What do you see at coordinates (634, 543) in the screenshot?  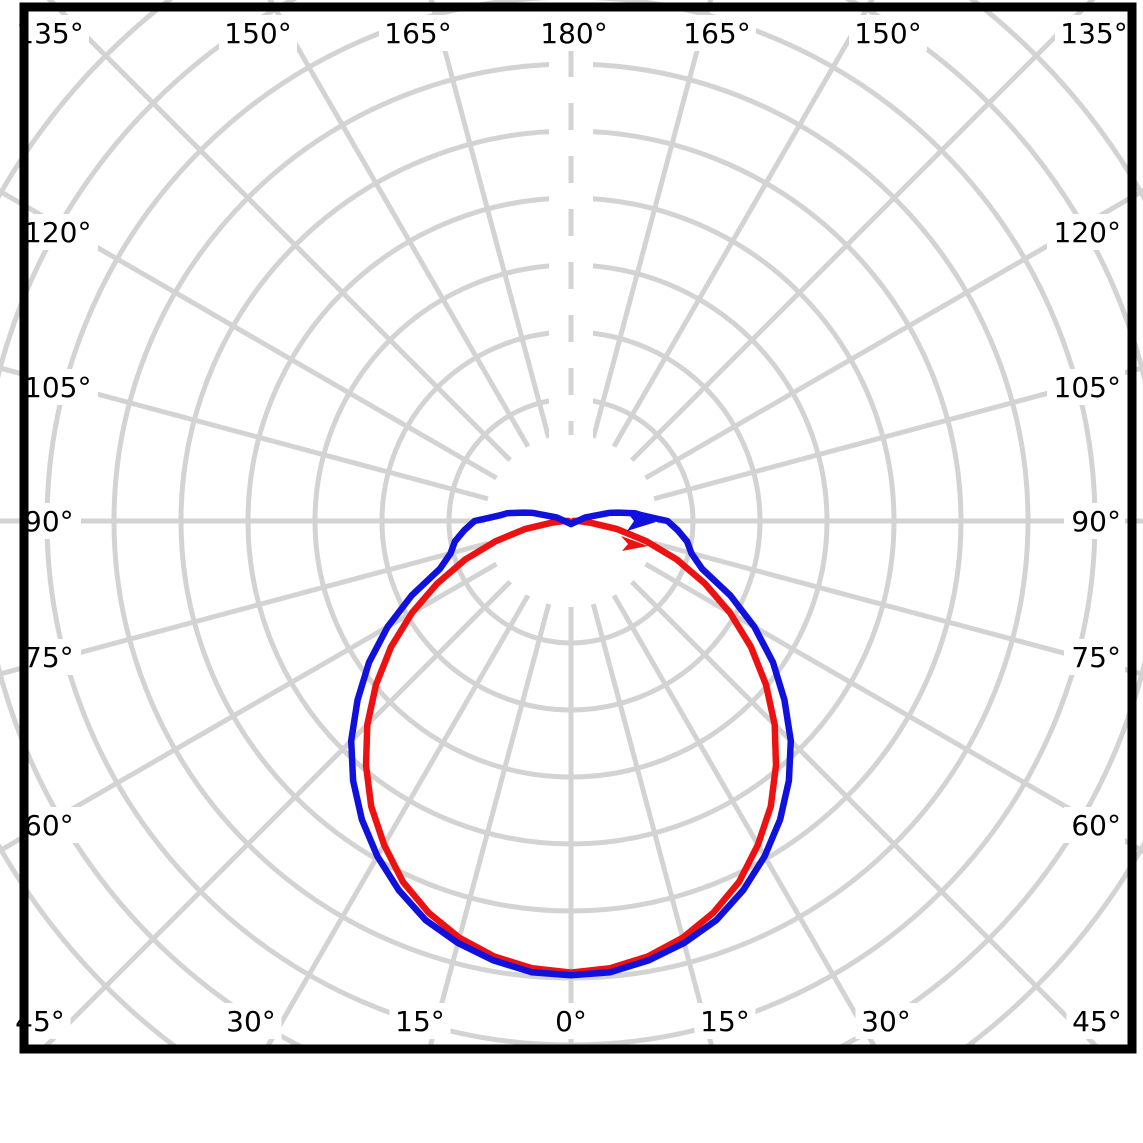 I see `c0-curve-arrowhead-icon` at bounding box center [634, 543].